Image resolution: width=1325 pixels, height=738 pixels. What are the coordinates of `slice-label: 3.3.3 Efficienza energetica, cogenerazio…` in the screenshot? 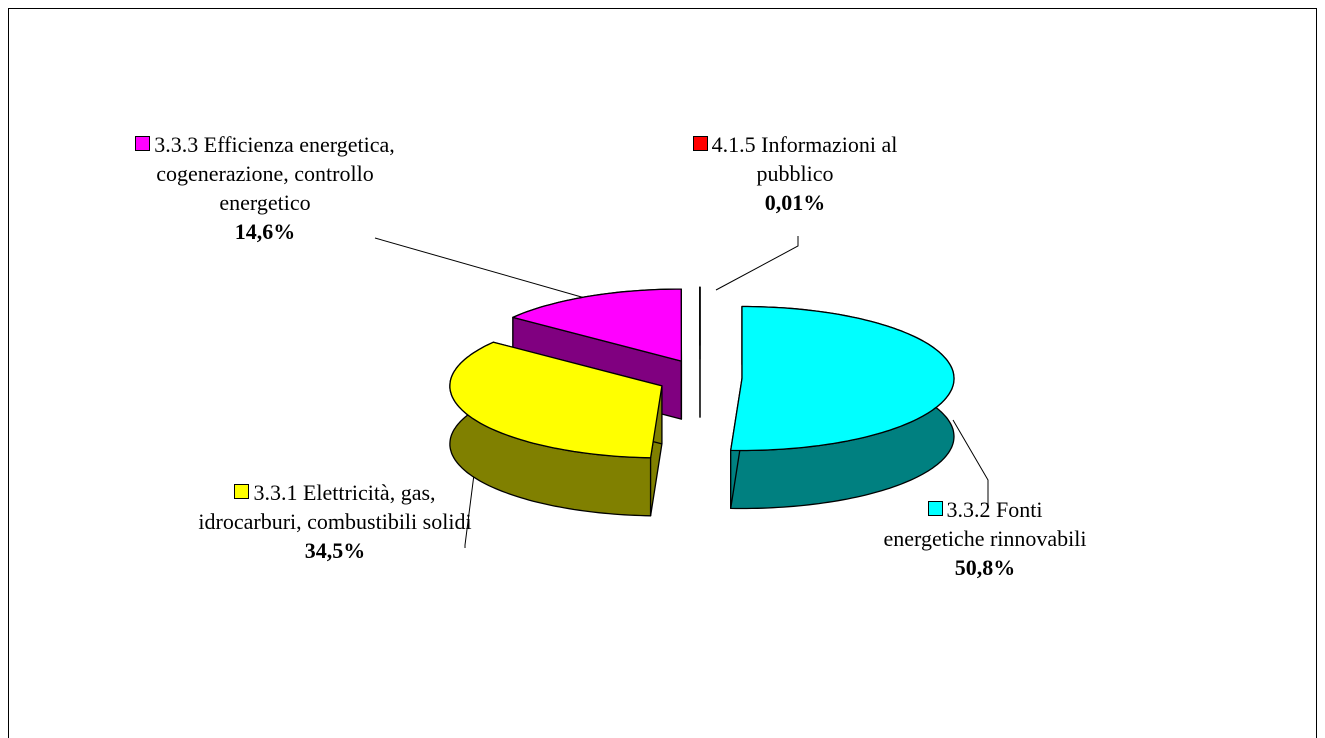 It's located at (265, 188).